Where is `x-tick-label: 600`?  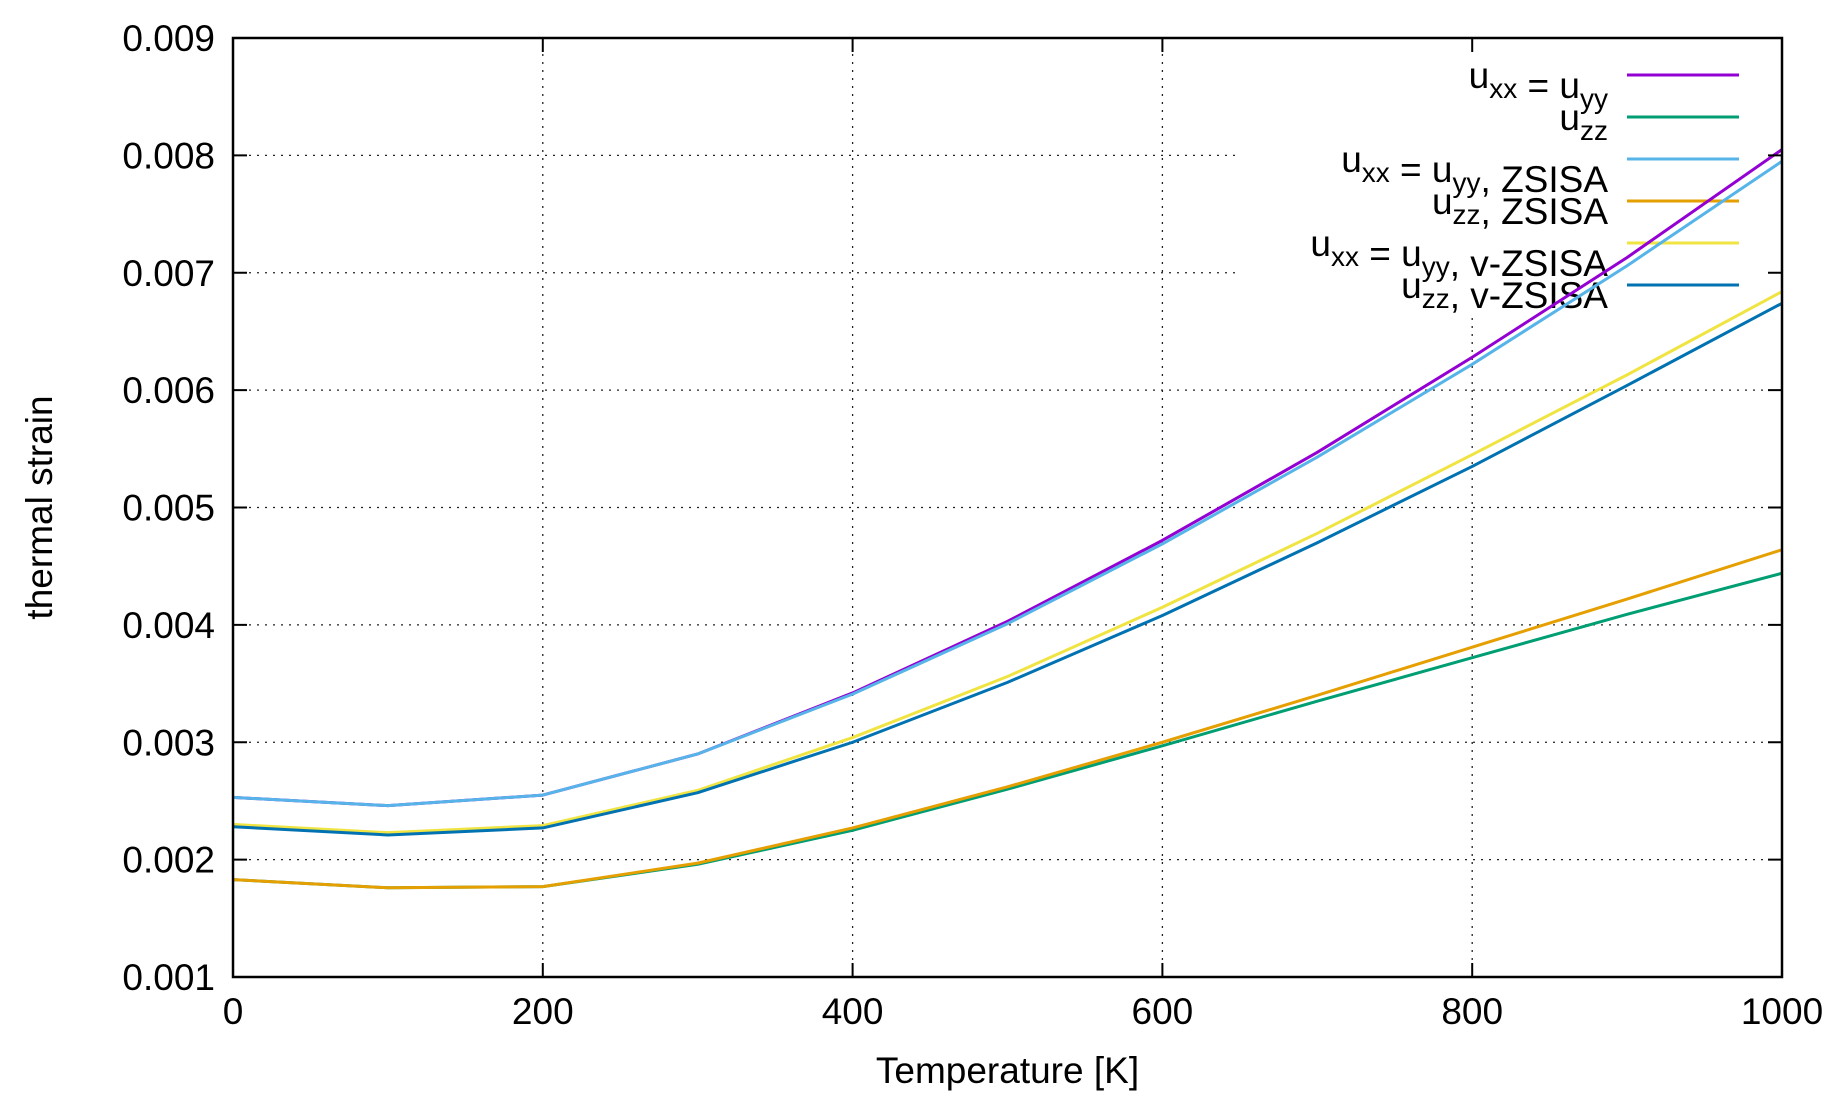 x-tick-label: 600 is located at coordinates (1163, 1011).